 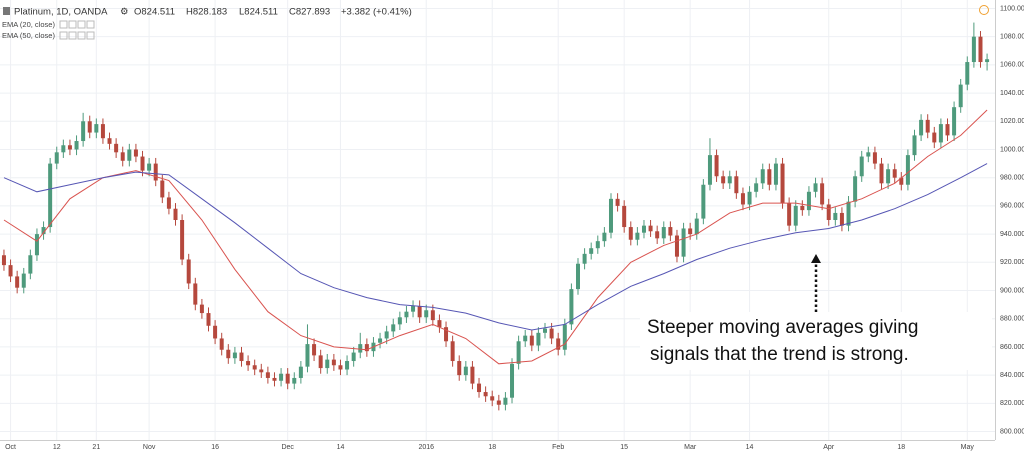 What do you see at coordinates (1012, 431) in the screenshot?
I see `y-tick-label: 800.000` at bounding box center [1012, 431].